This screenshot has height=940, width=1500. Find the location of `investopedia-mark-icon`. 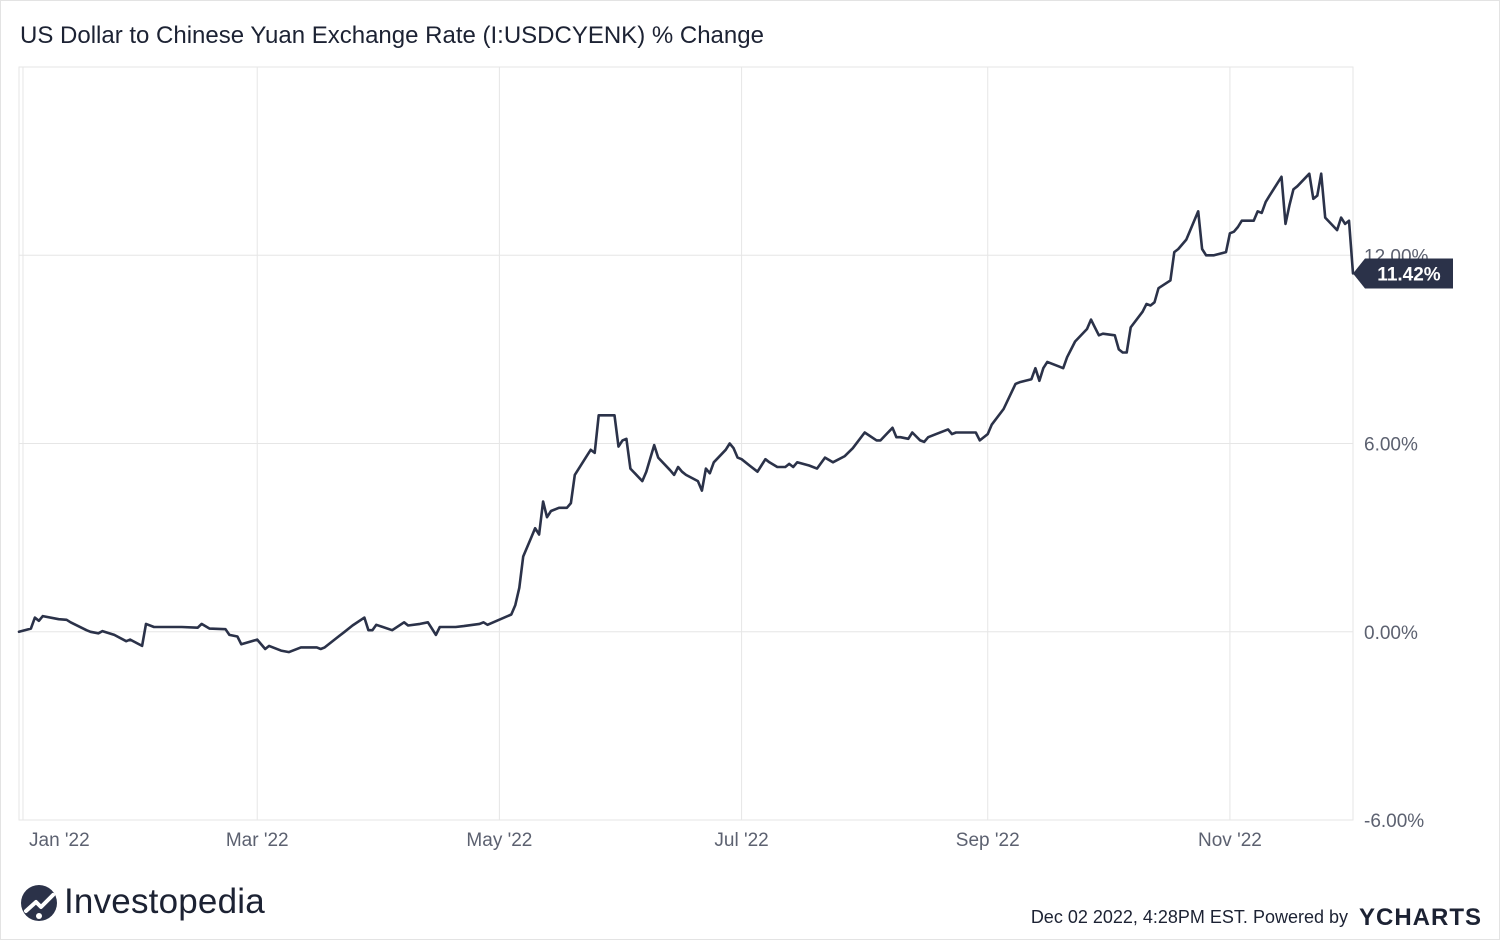

investopedia-mark-icon is located at coordinates (39, 903).